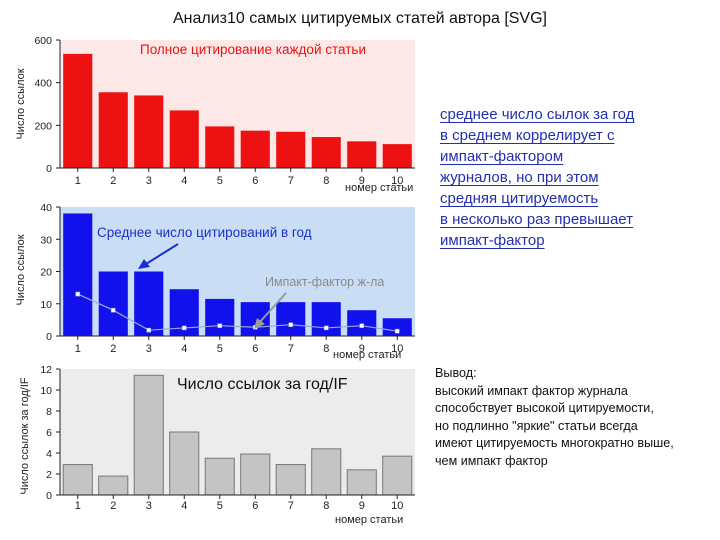  What do you see at coordinates (253, 49) in the screenshot?
I see `chart-title: Полное цитирование каждой статьи` at bounding box center [253, 49].